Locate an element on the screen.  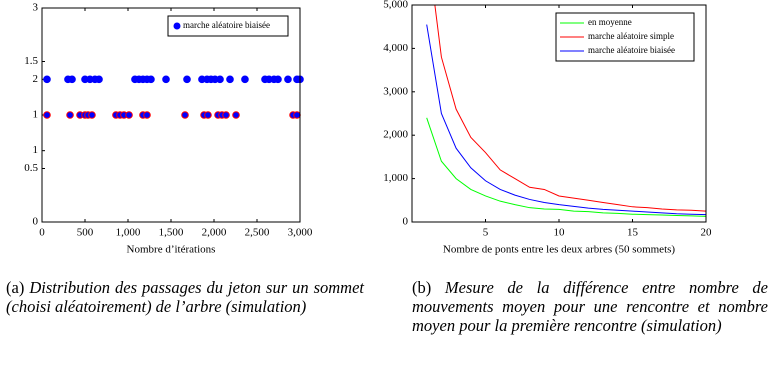
caption-label: (a) is located at coordinates (15, 287).